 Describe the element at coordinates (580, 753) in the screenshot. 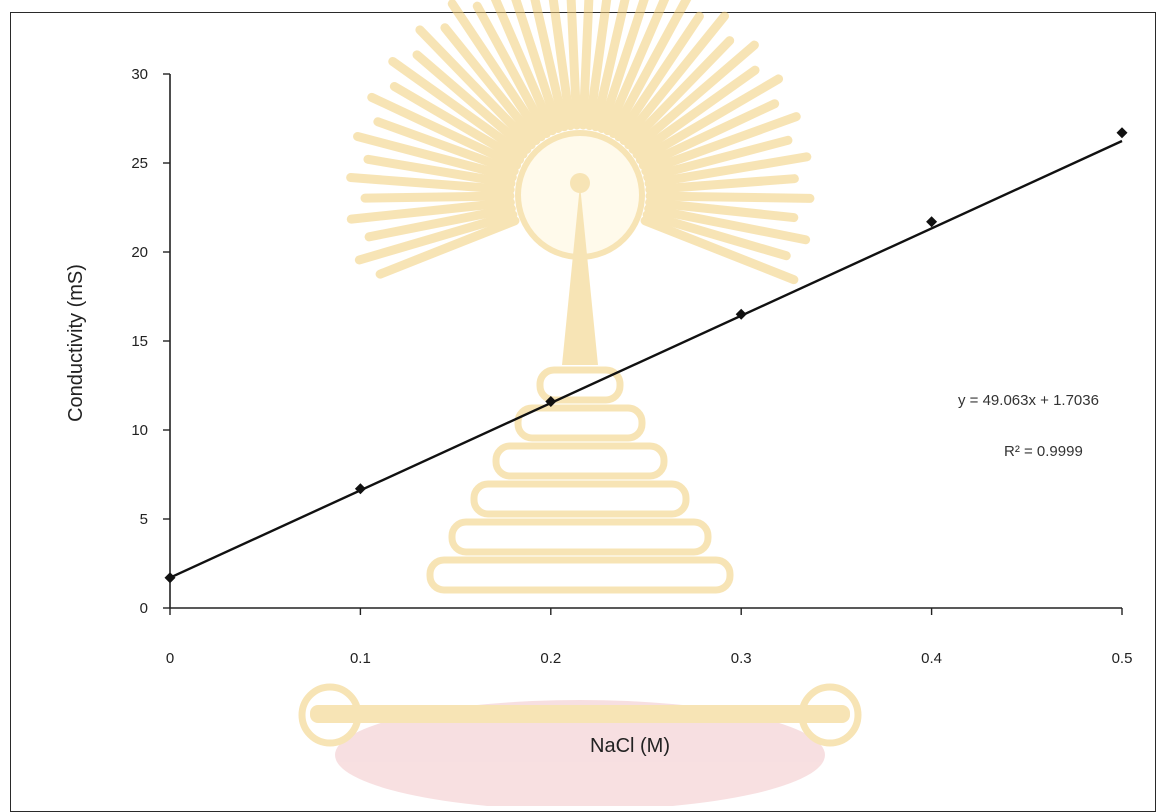

I see `emblem-base` at that location.